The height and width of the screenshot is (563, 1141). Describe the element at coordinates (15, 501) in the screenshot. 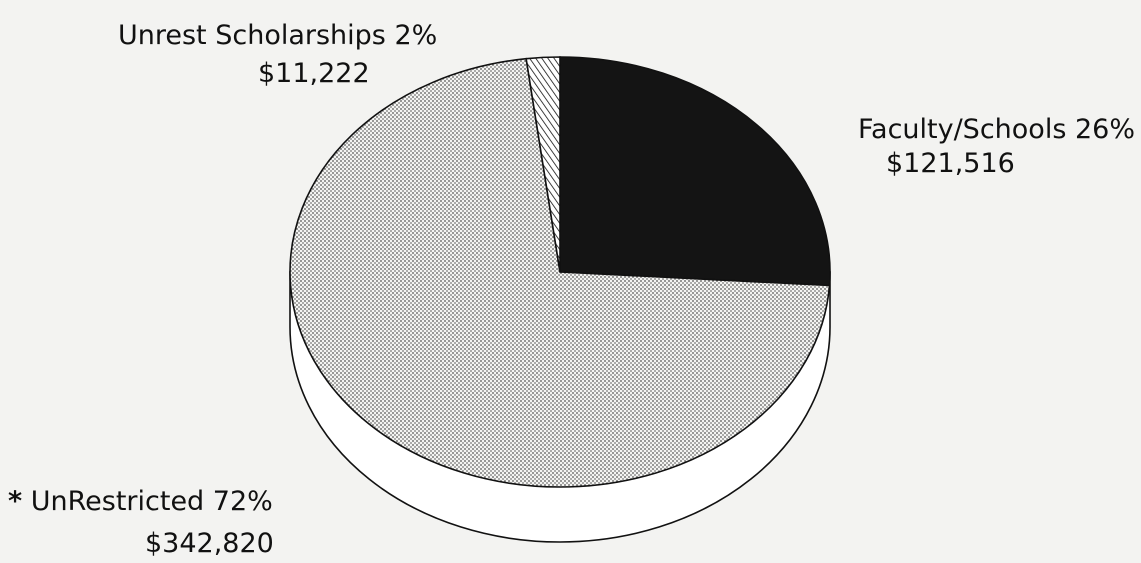

I see `footnote-mark: *` at that location.